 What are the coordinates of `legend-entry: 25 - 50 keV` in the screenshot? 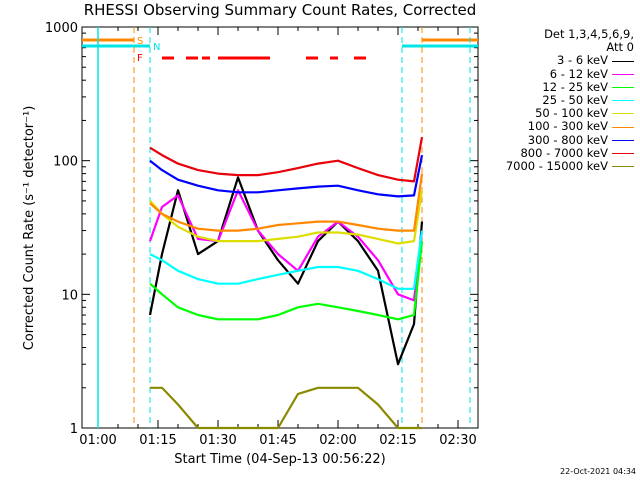 It's located at (558, 100).